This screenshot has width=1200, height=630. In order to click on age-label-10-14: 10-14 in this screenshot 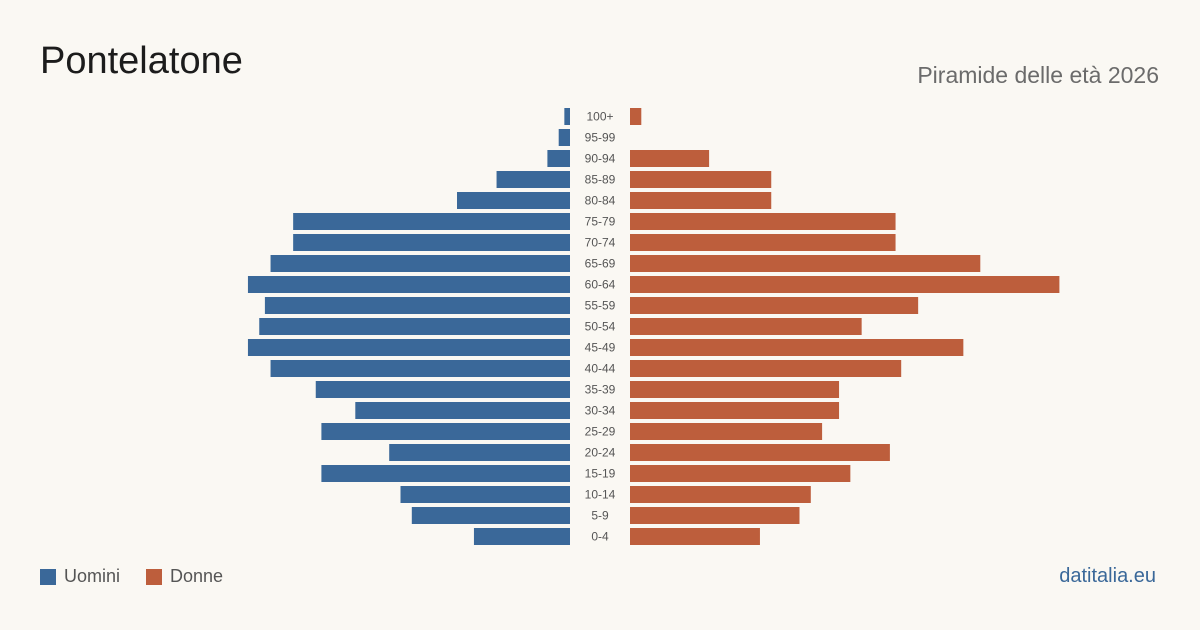, I will do `click(600, 495)`.